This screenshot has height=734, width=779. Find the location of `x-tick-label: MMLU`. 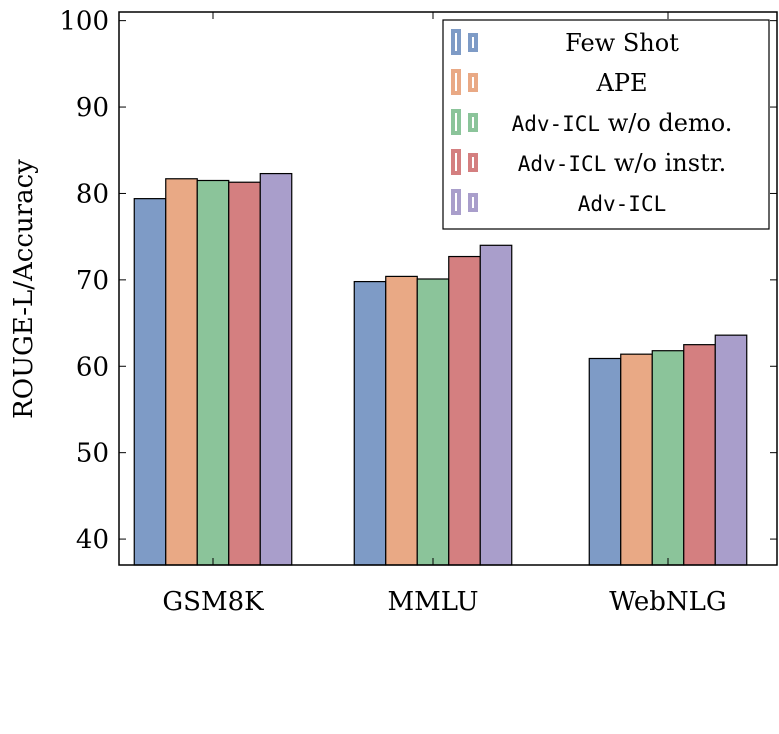

x-tick-label: MMLU is located at coordinates (433, 602).